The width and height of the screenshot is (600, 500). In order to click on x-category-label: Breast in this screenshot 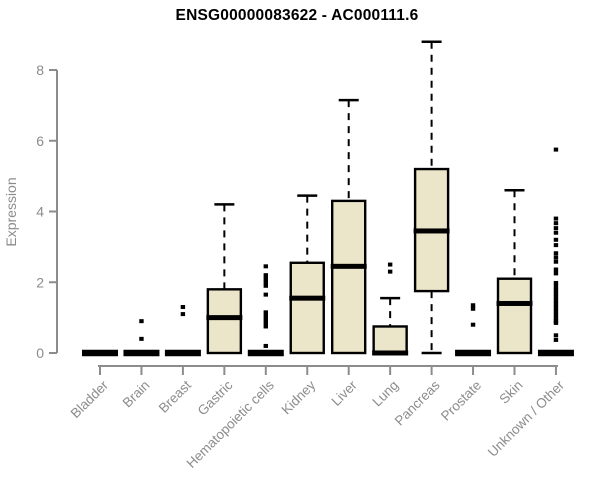, I will do `click(175, 396)`.